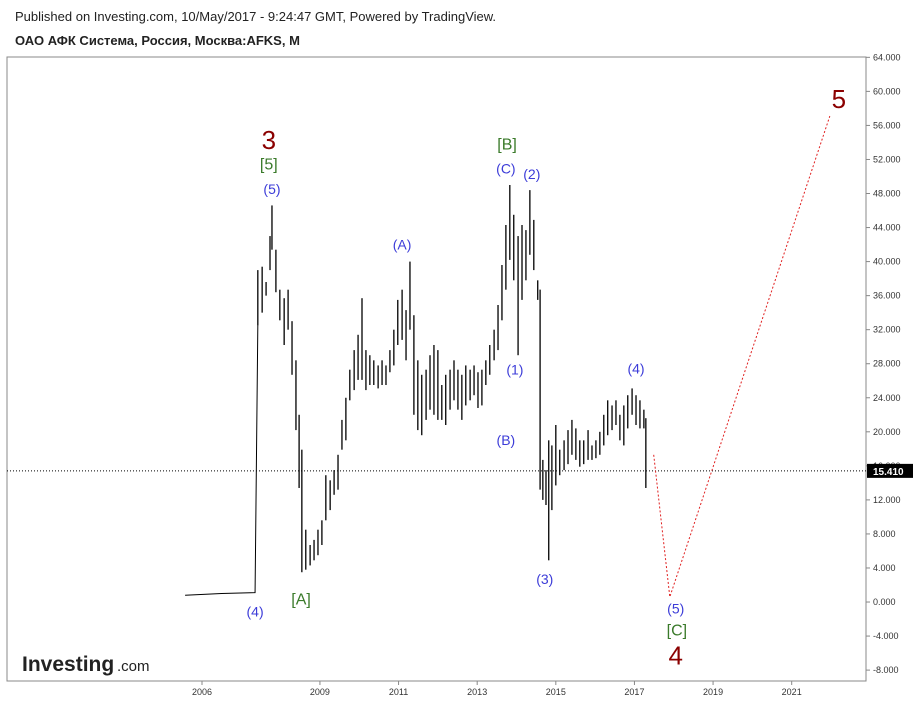 This screenshot has height=705, width=918. I want to click on y-tick-label: 36.000, so click(887, 296).